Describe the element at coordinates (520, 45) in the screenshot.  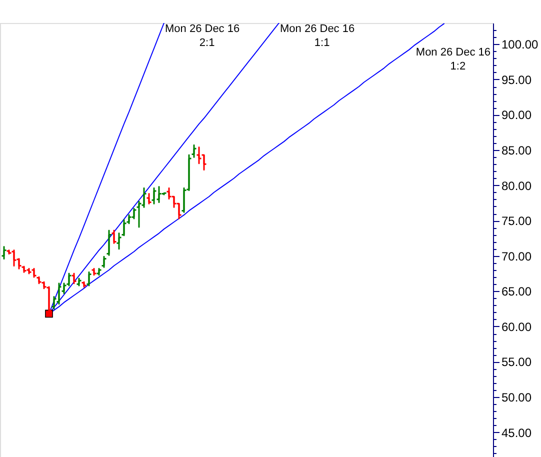
I see `y-tick-label: 100.00` at that location.